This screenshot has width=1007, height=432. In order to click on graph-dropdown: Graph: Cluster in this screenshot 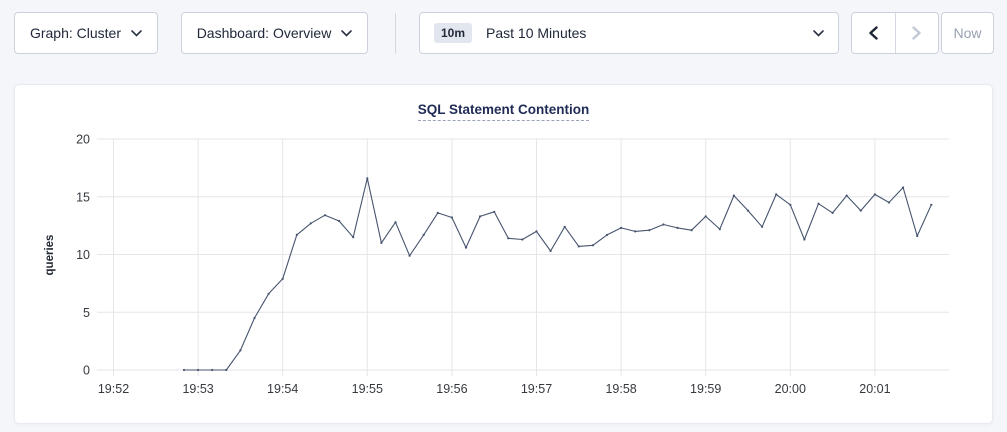, I will do `click(86, 33)`.